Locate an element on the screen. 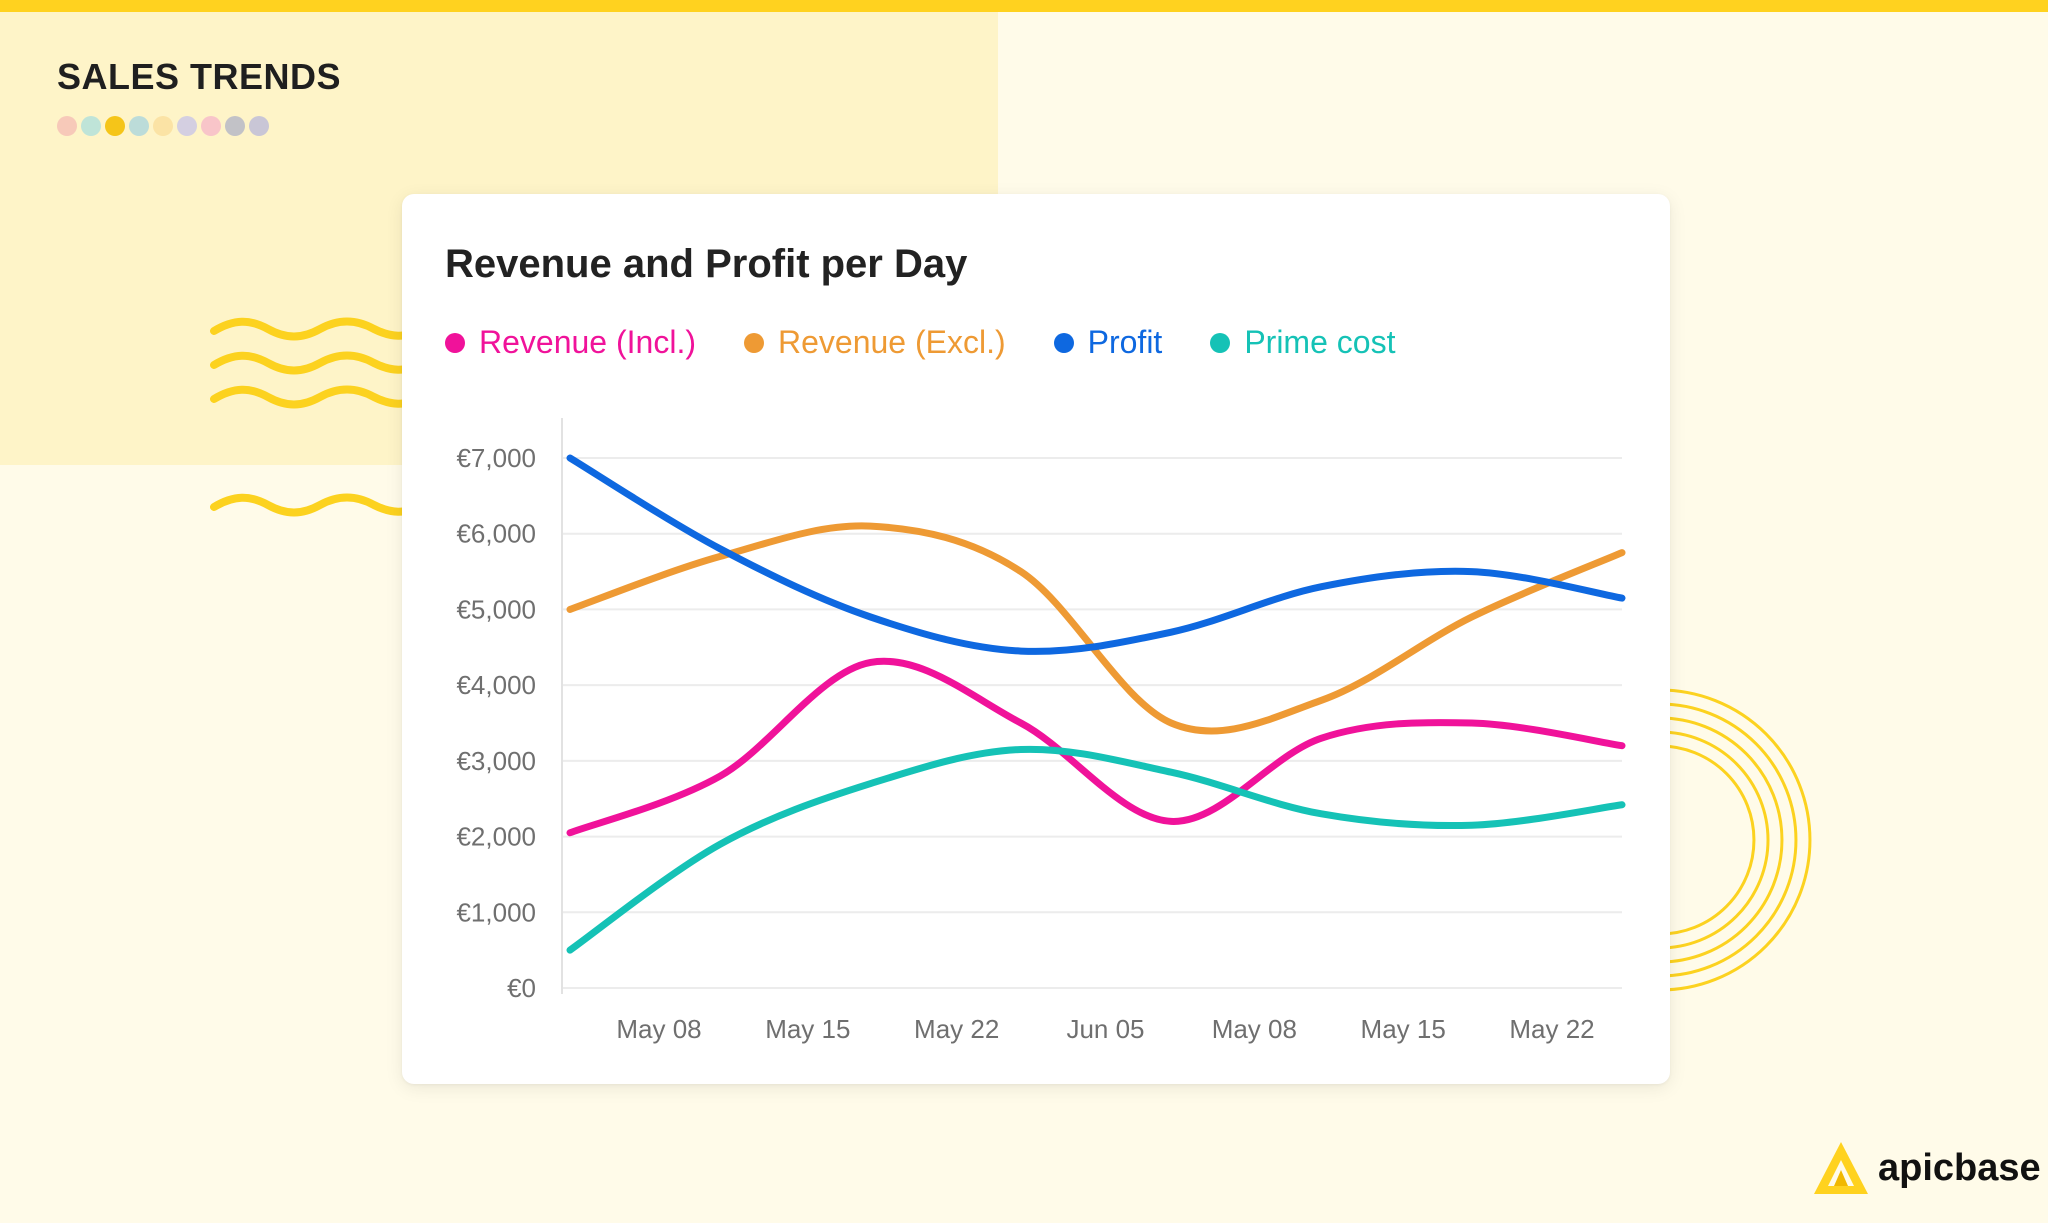  page-title: SALES TRENDS is located at coordinates (199, 76).